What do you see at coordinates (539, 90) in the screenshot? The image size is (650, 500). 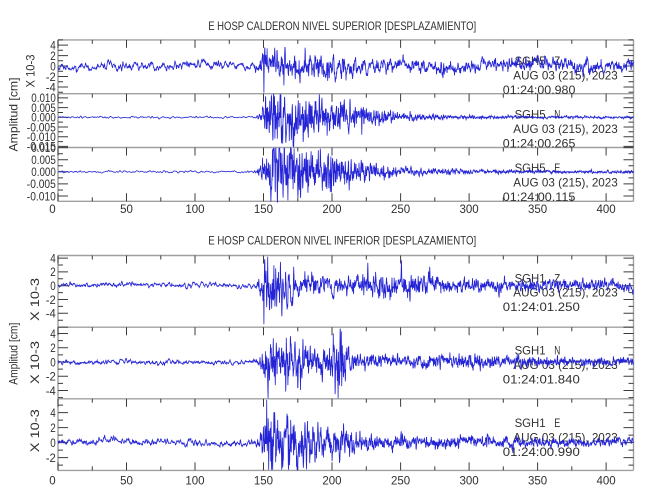 I see `svg-text: 01:24:00.980` at bounding box center [539, 90].